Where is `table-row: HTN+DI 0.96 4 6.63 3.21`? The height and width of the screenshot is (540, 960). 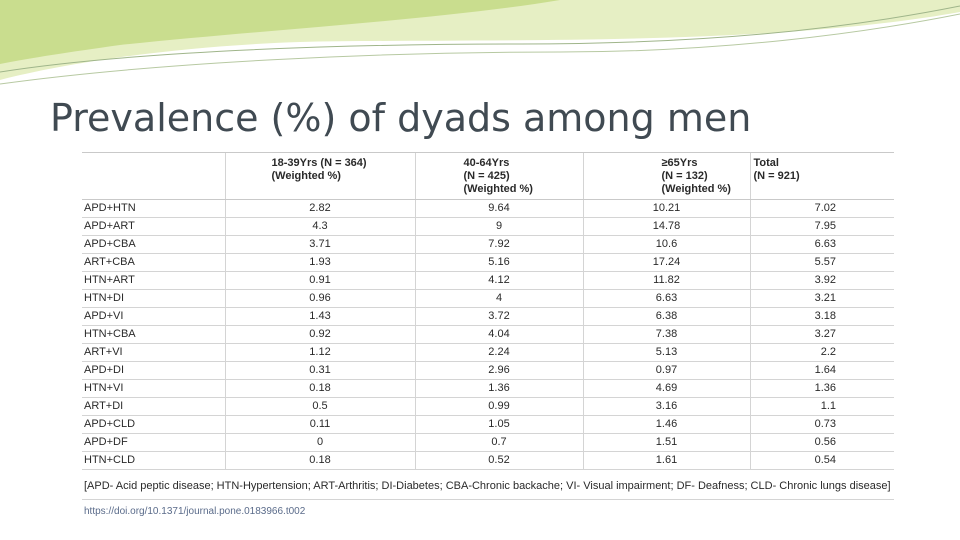
table-row: HTN+DI 0.96 4 6.63 3.21 is located at coordinates (488, 298).